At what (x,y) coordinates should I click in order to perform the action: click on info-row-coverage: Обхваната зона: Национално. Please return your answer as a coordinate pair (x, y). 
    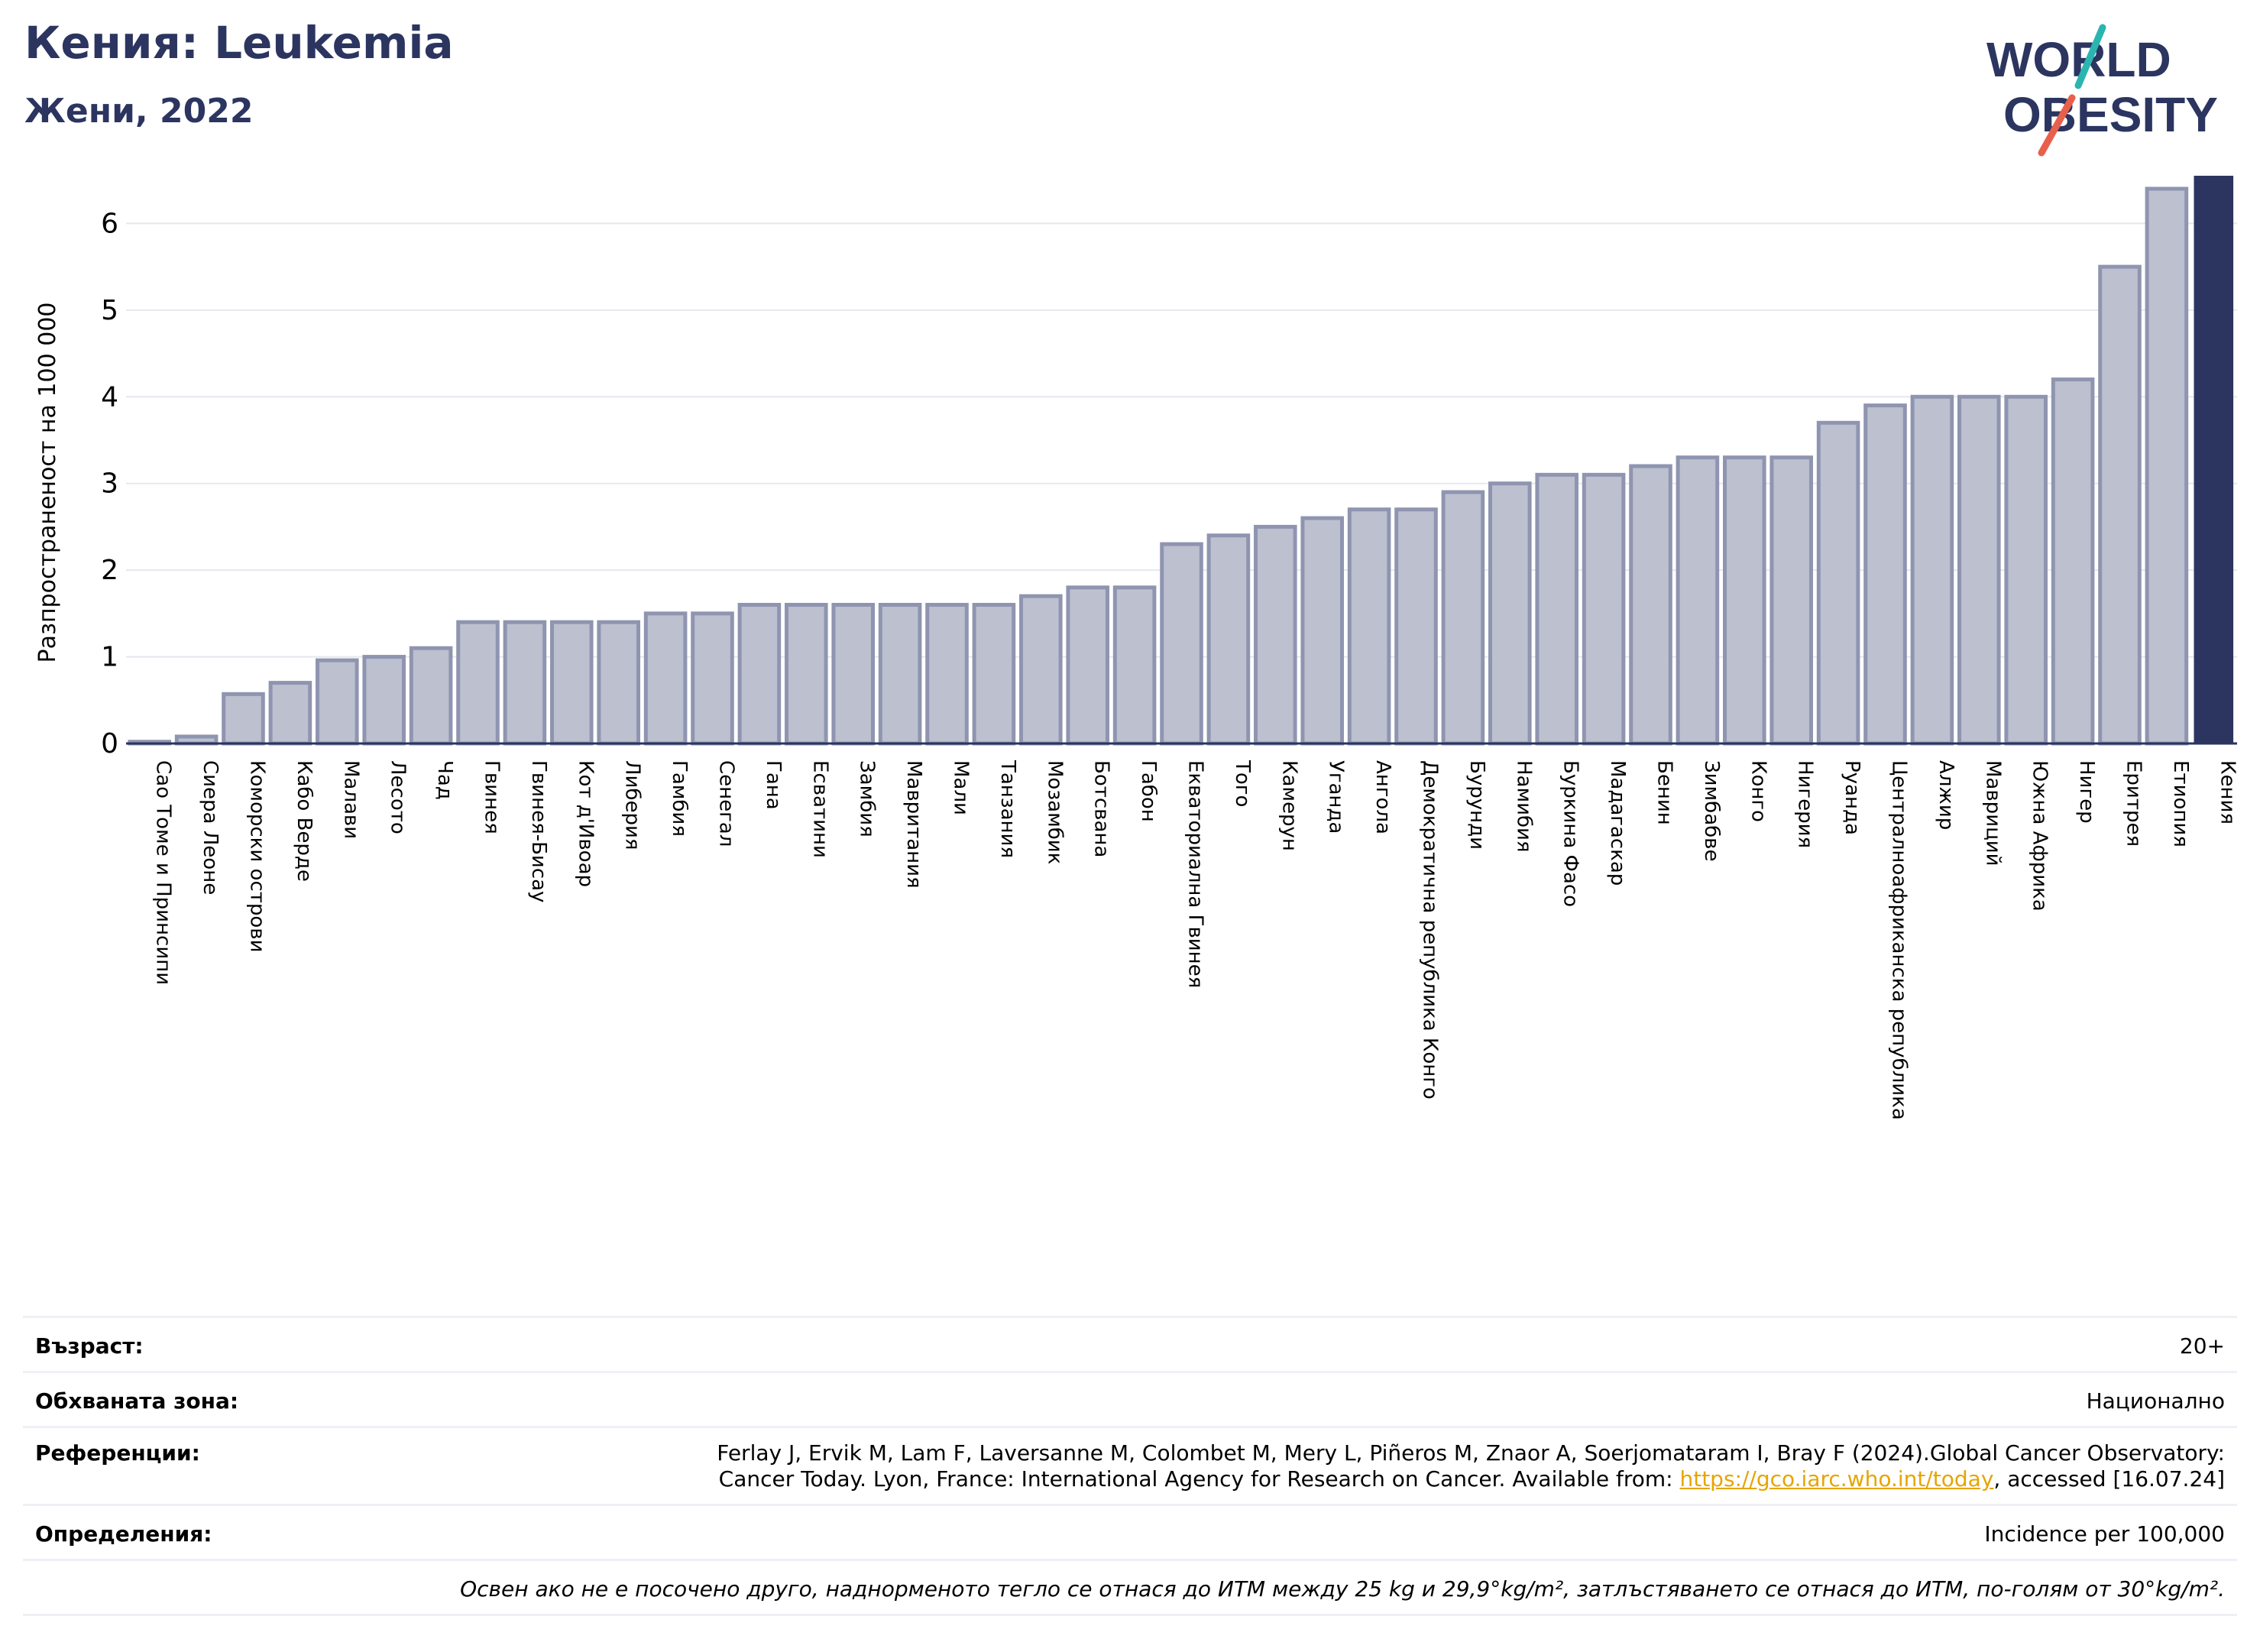
    Looking at the image, I should click on (1130, 1398).